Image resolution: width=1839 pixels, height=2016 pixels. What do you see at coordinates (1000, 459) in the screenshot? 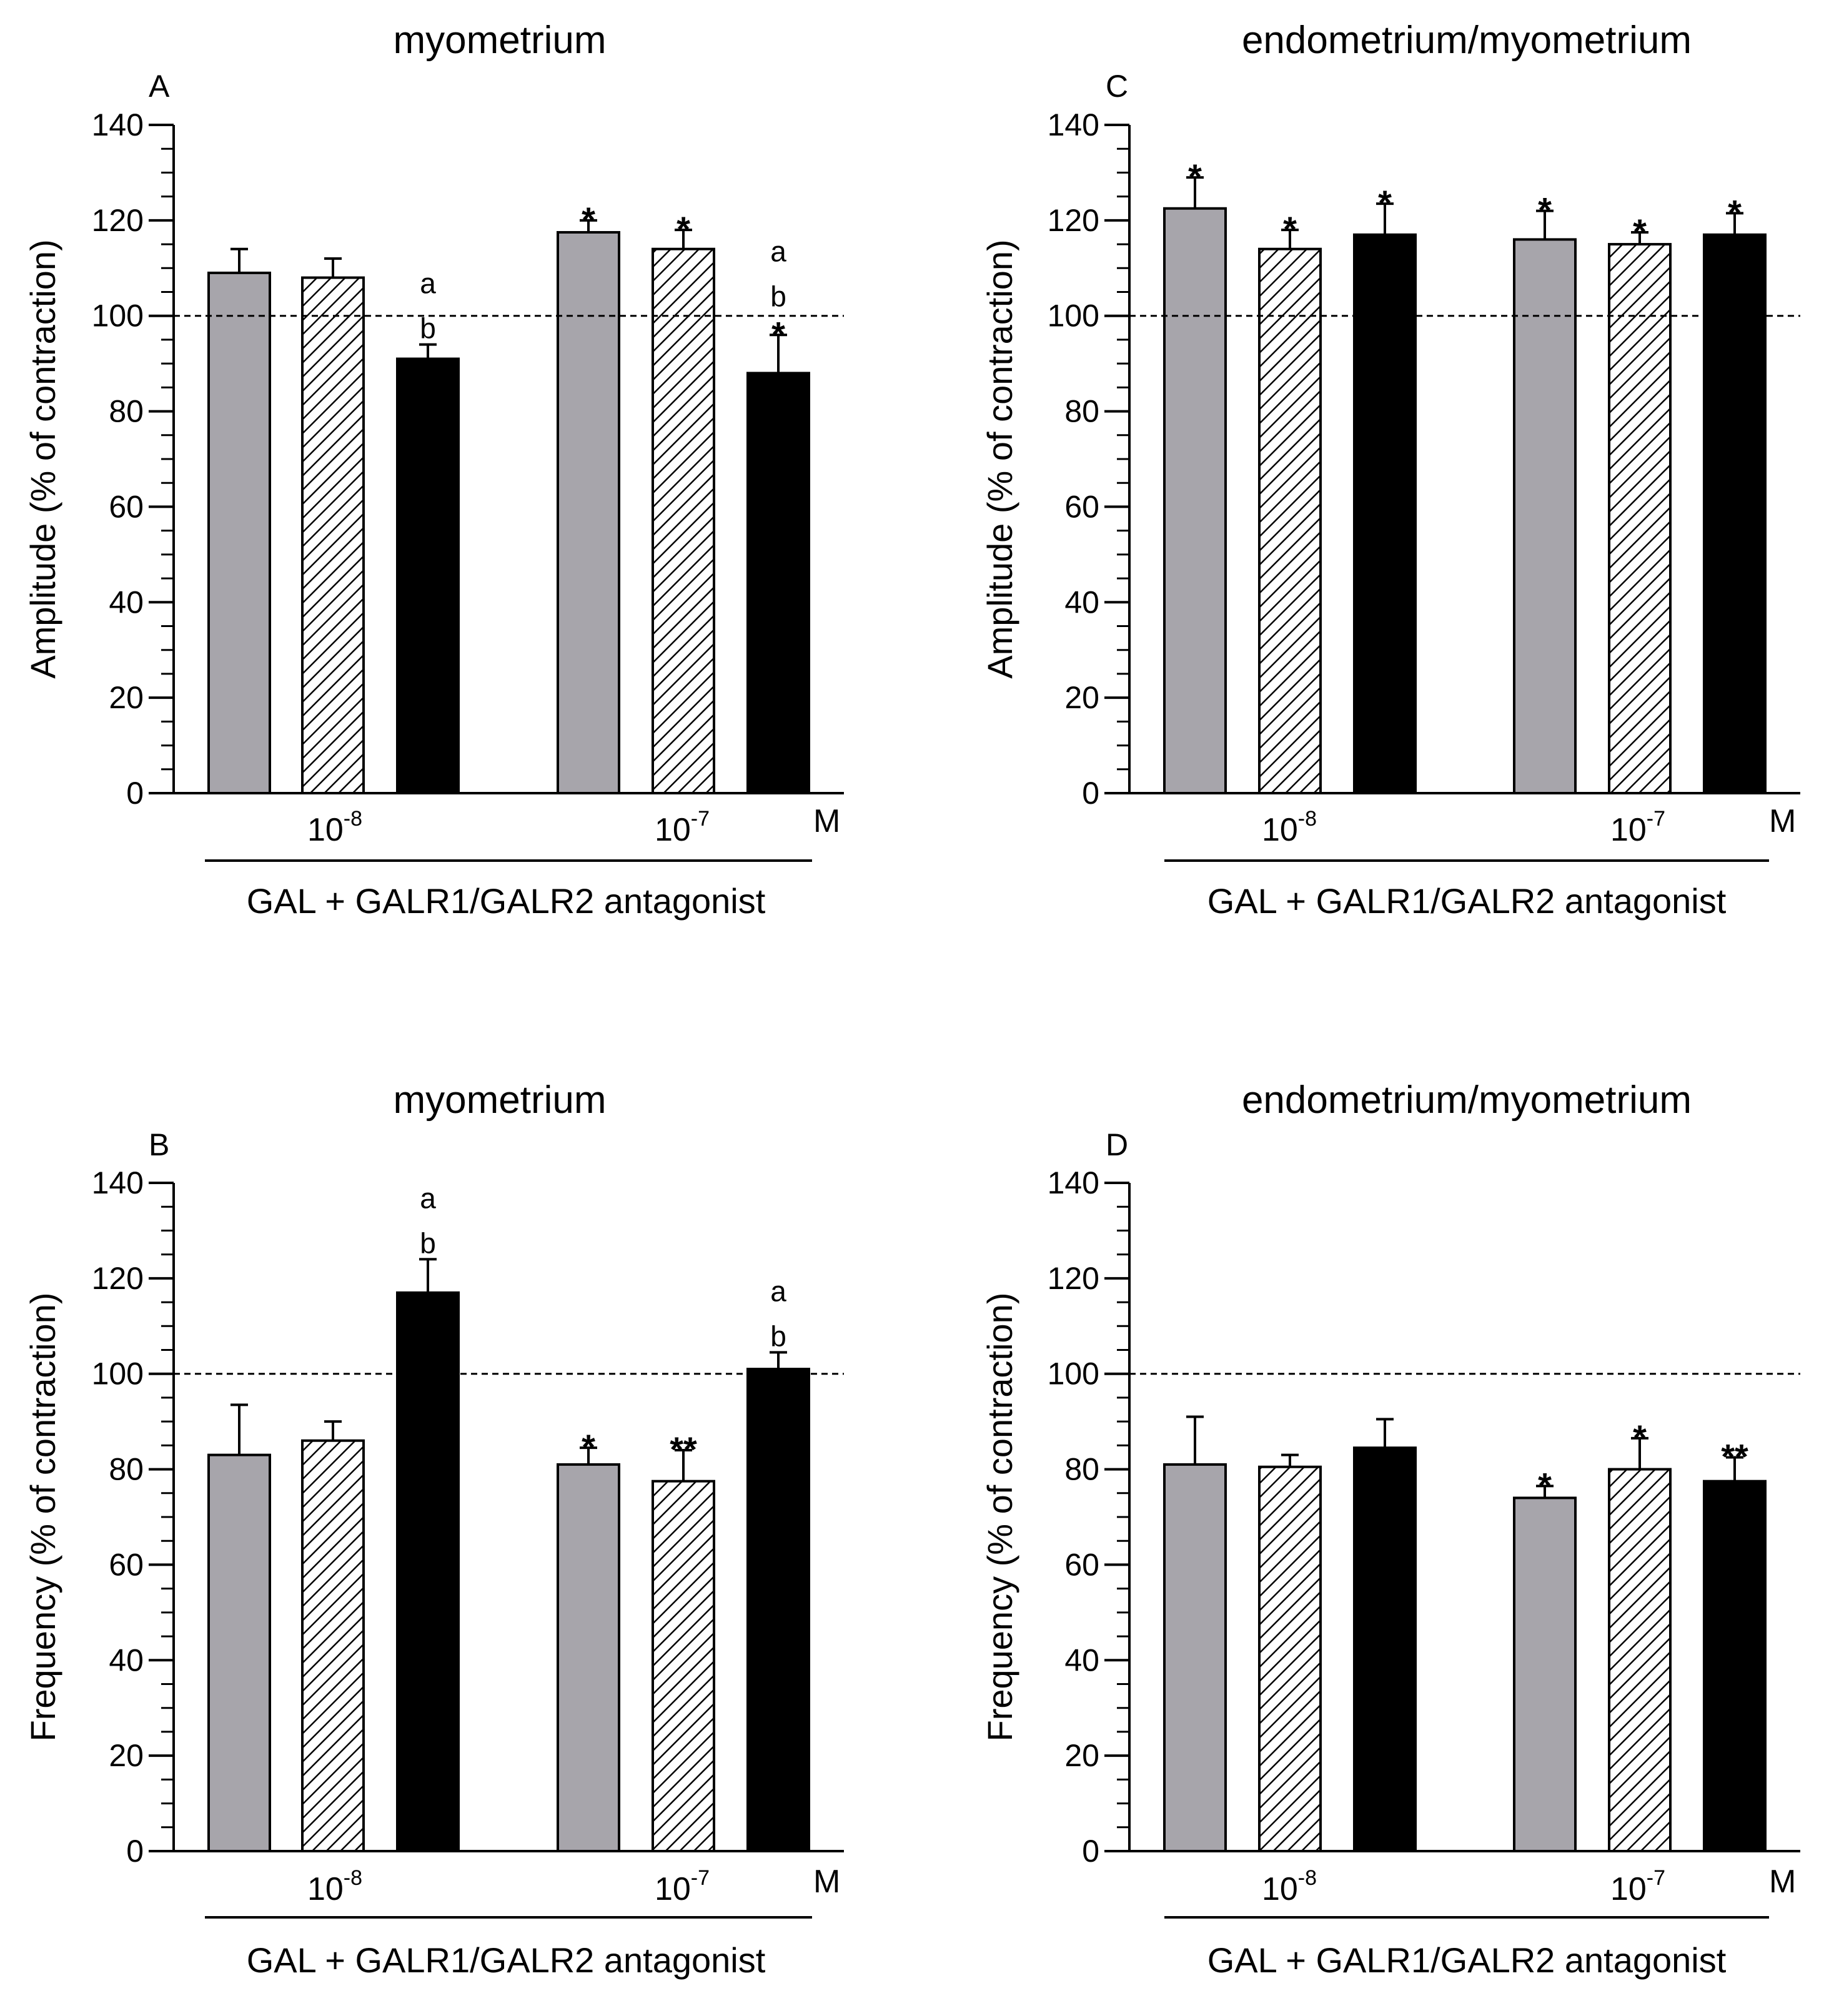
I see `y-axis-label: Amplitude (% of contraction)` at bounding box center [1000, 459].